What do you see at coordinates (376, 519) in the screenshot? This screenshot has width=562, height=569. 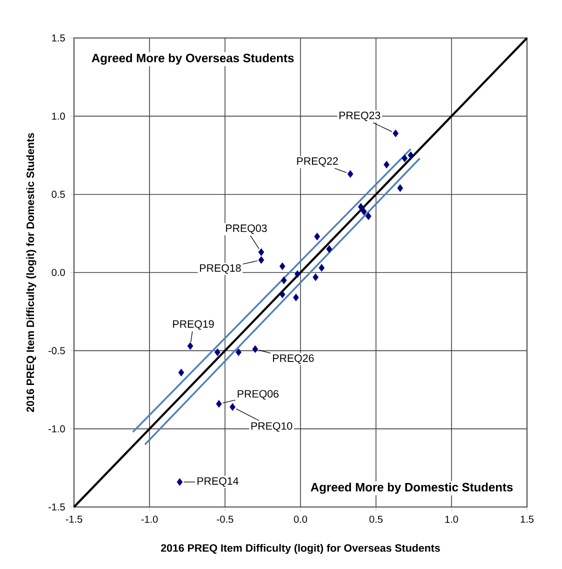 I see `x-tick-label: 0.5` at bounding box center [376, 519].